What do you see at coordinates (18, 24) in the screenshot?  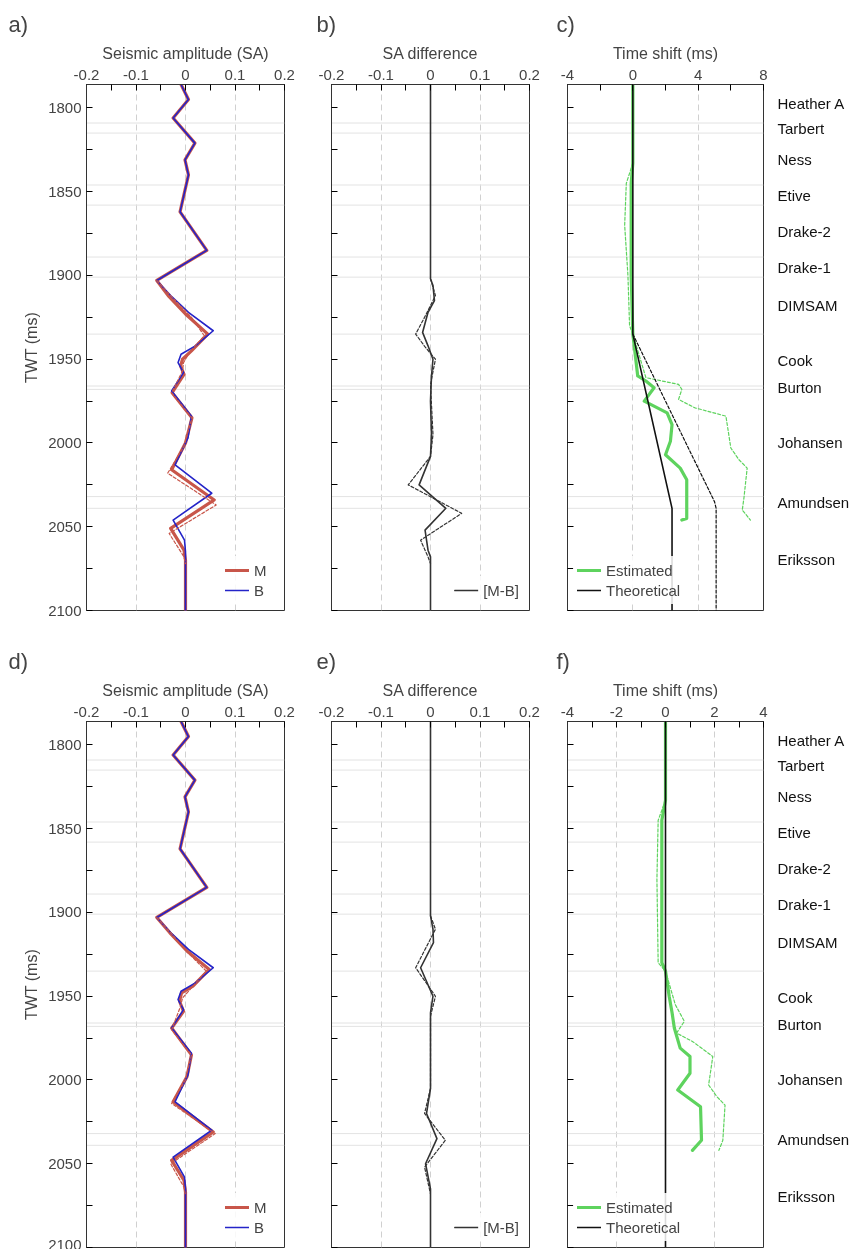 I see `chart-title: a)` at bounding box center [18, 24].